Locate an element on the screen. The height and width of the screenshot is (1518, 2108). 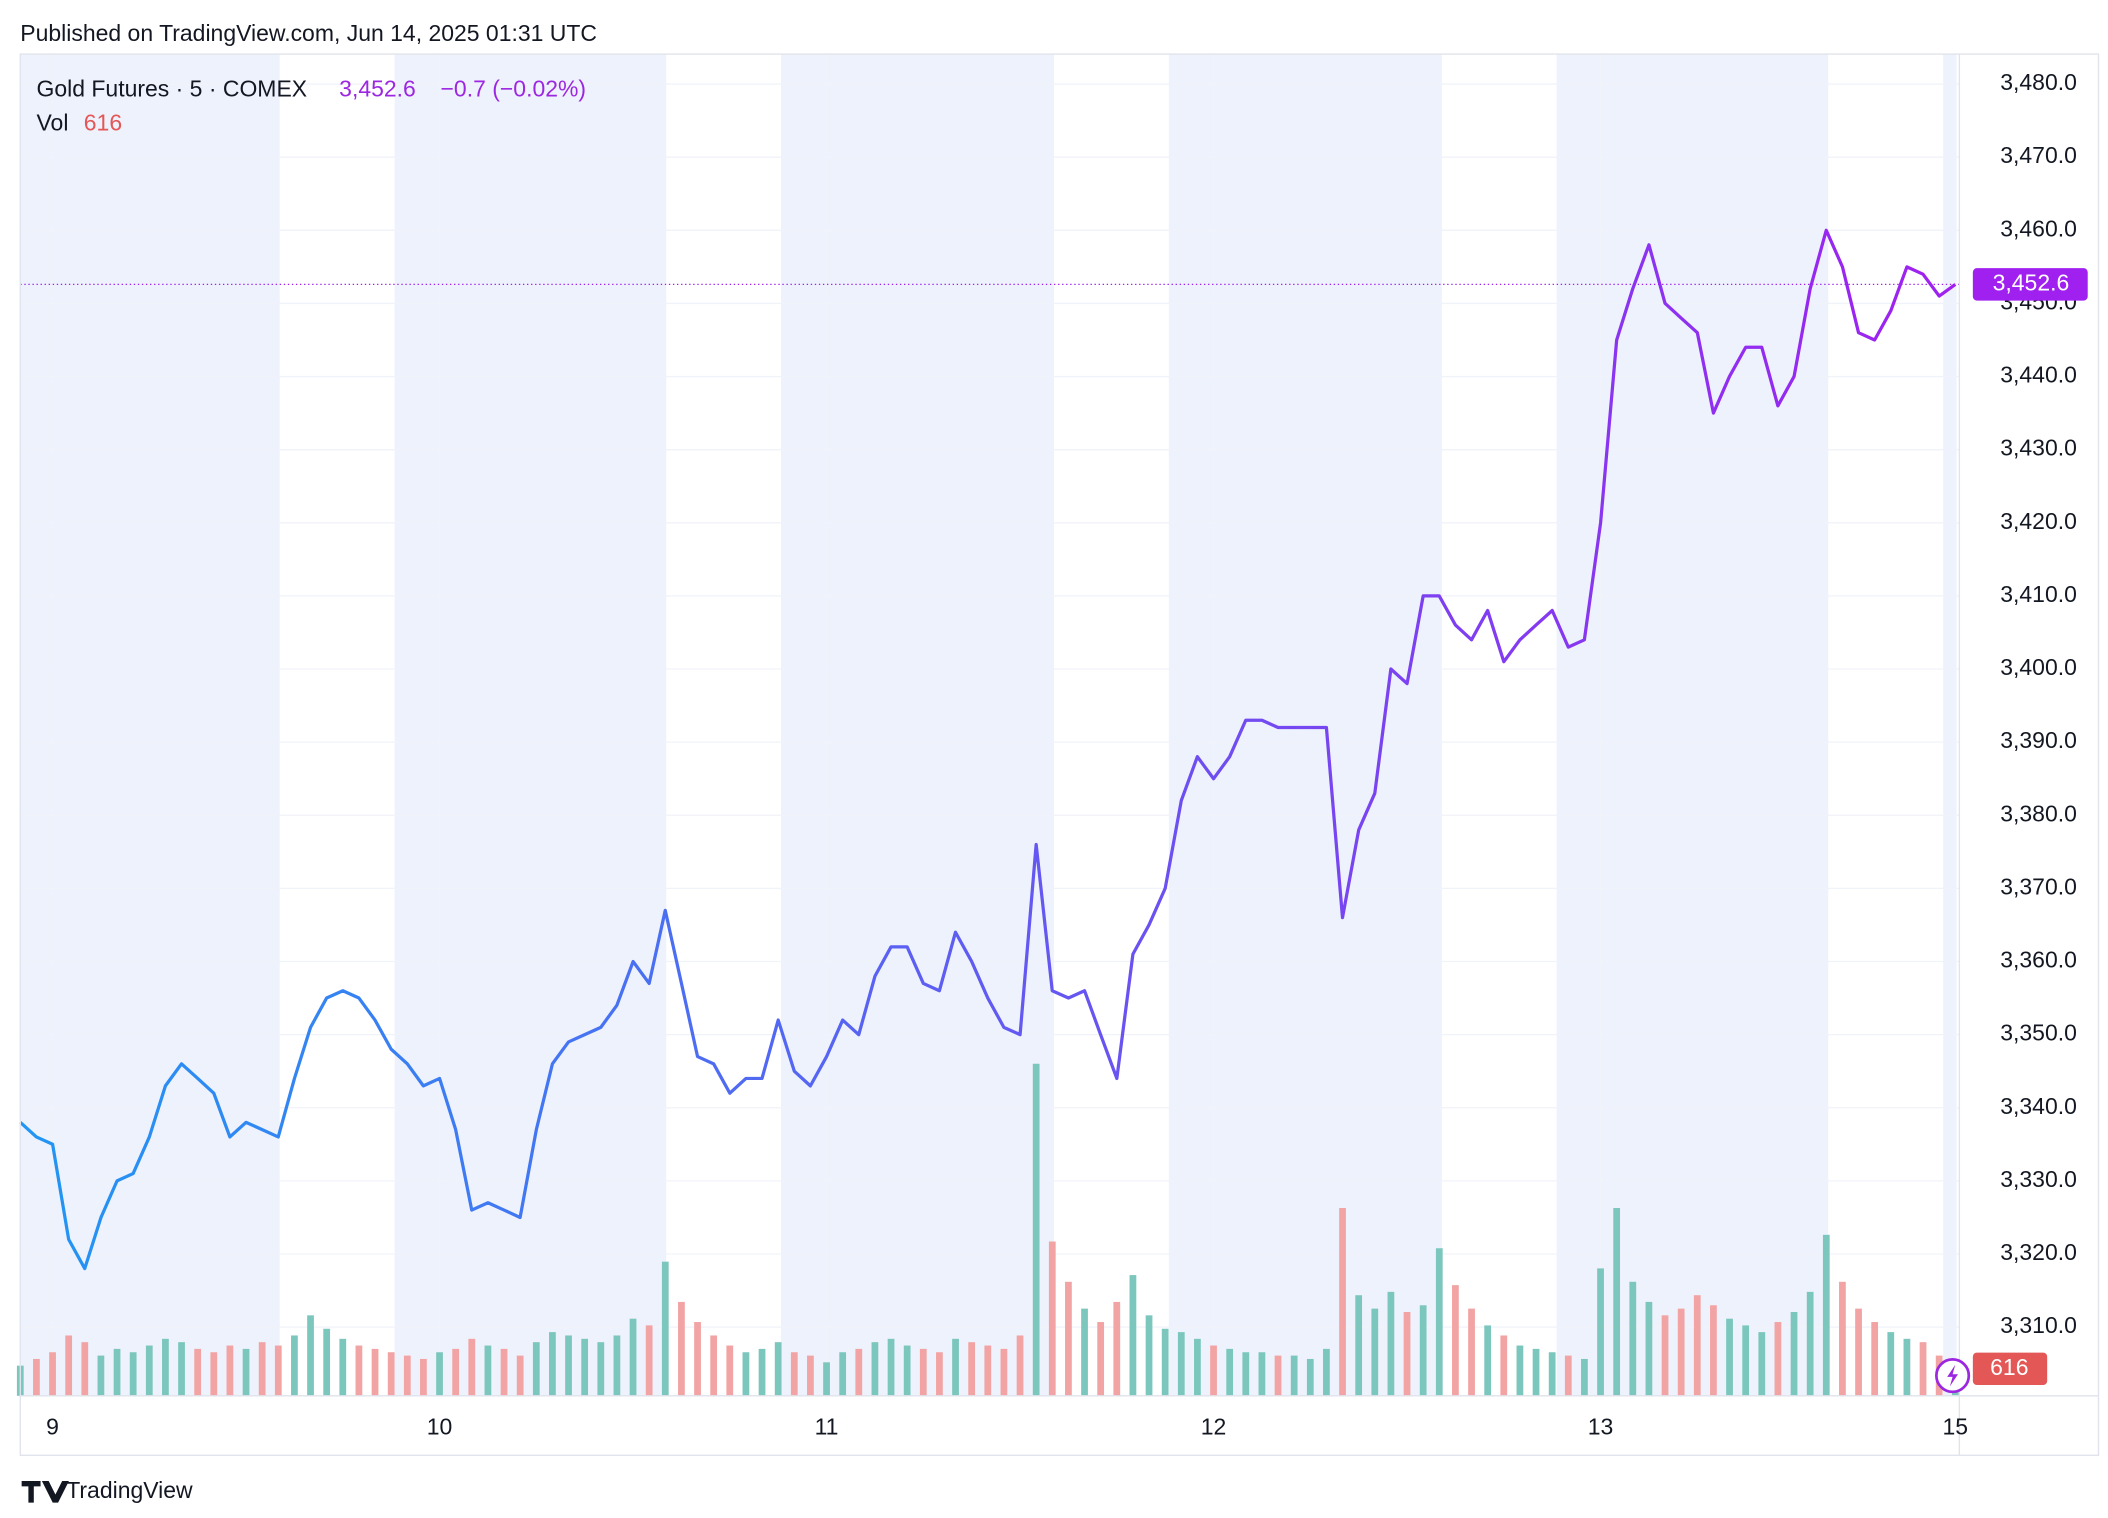
change: −0.7 (−0.02%) is located at coordinates (514, 89).